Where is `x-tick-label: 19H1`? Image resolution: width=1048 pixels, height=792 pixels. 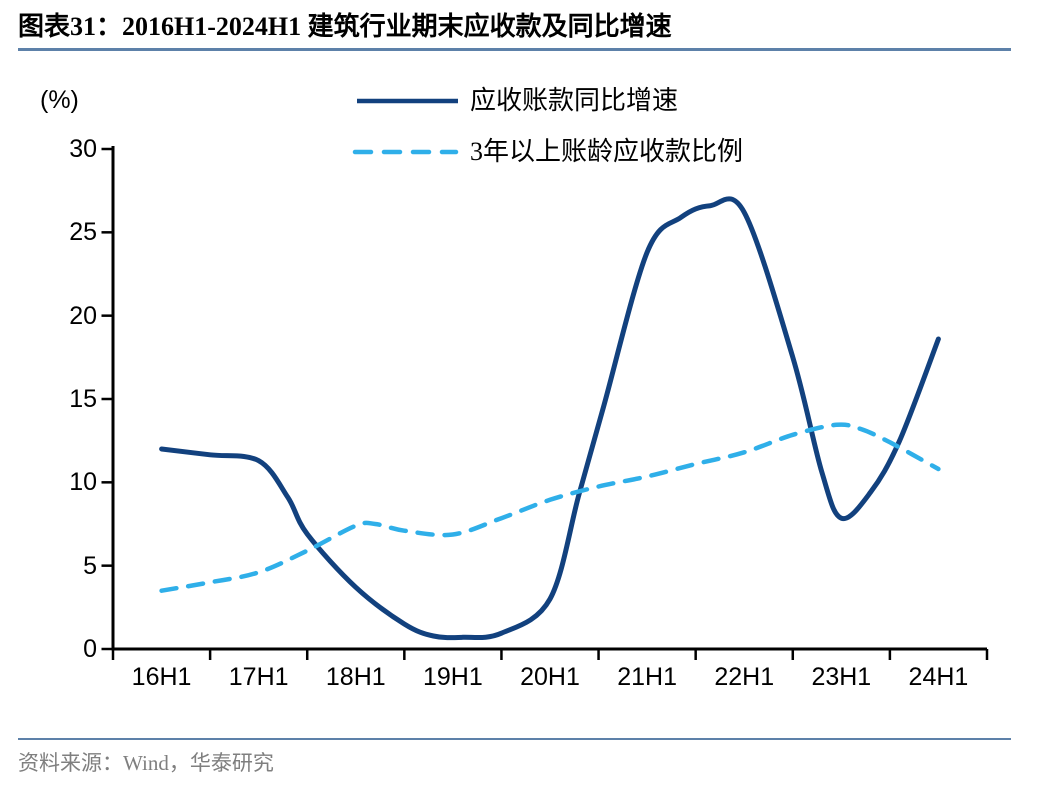
x-tick-label: 19H1 is located at coordinates (453, 677).